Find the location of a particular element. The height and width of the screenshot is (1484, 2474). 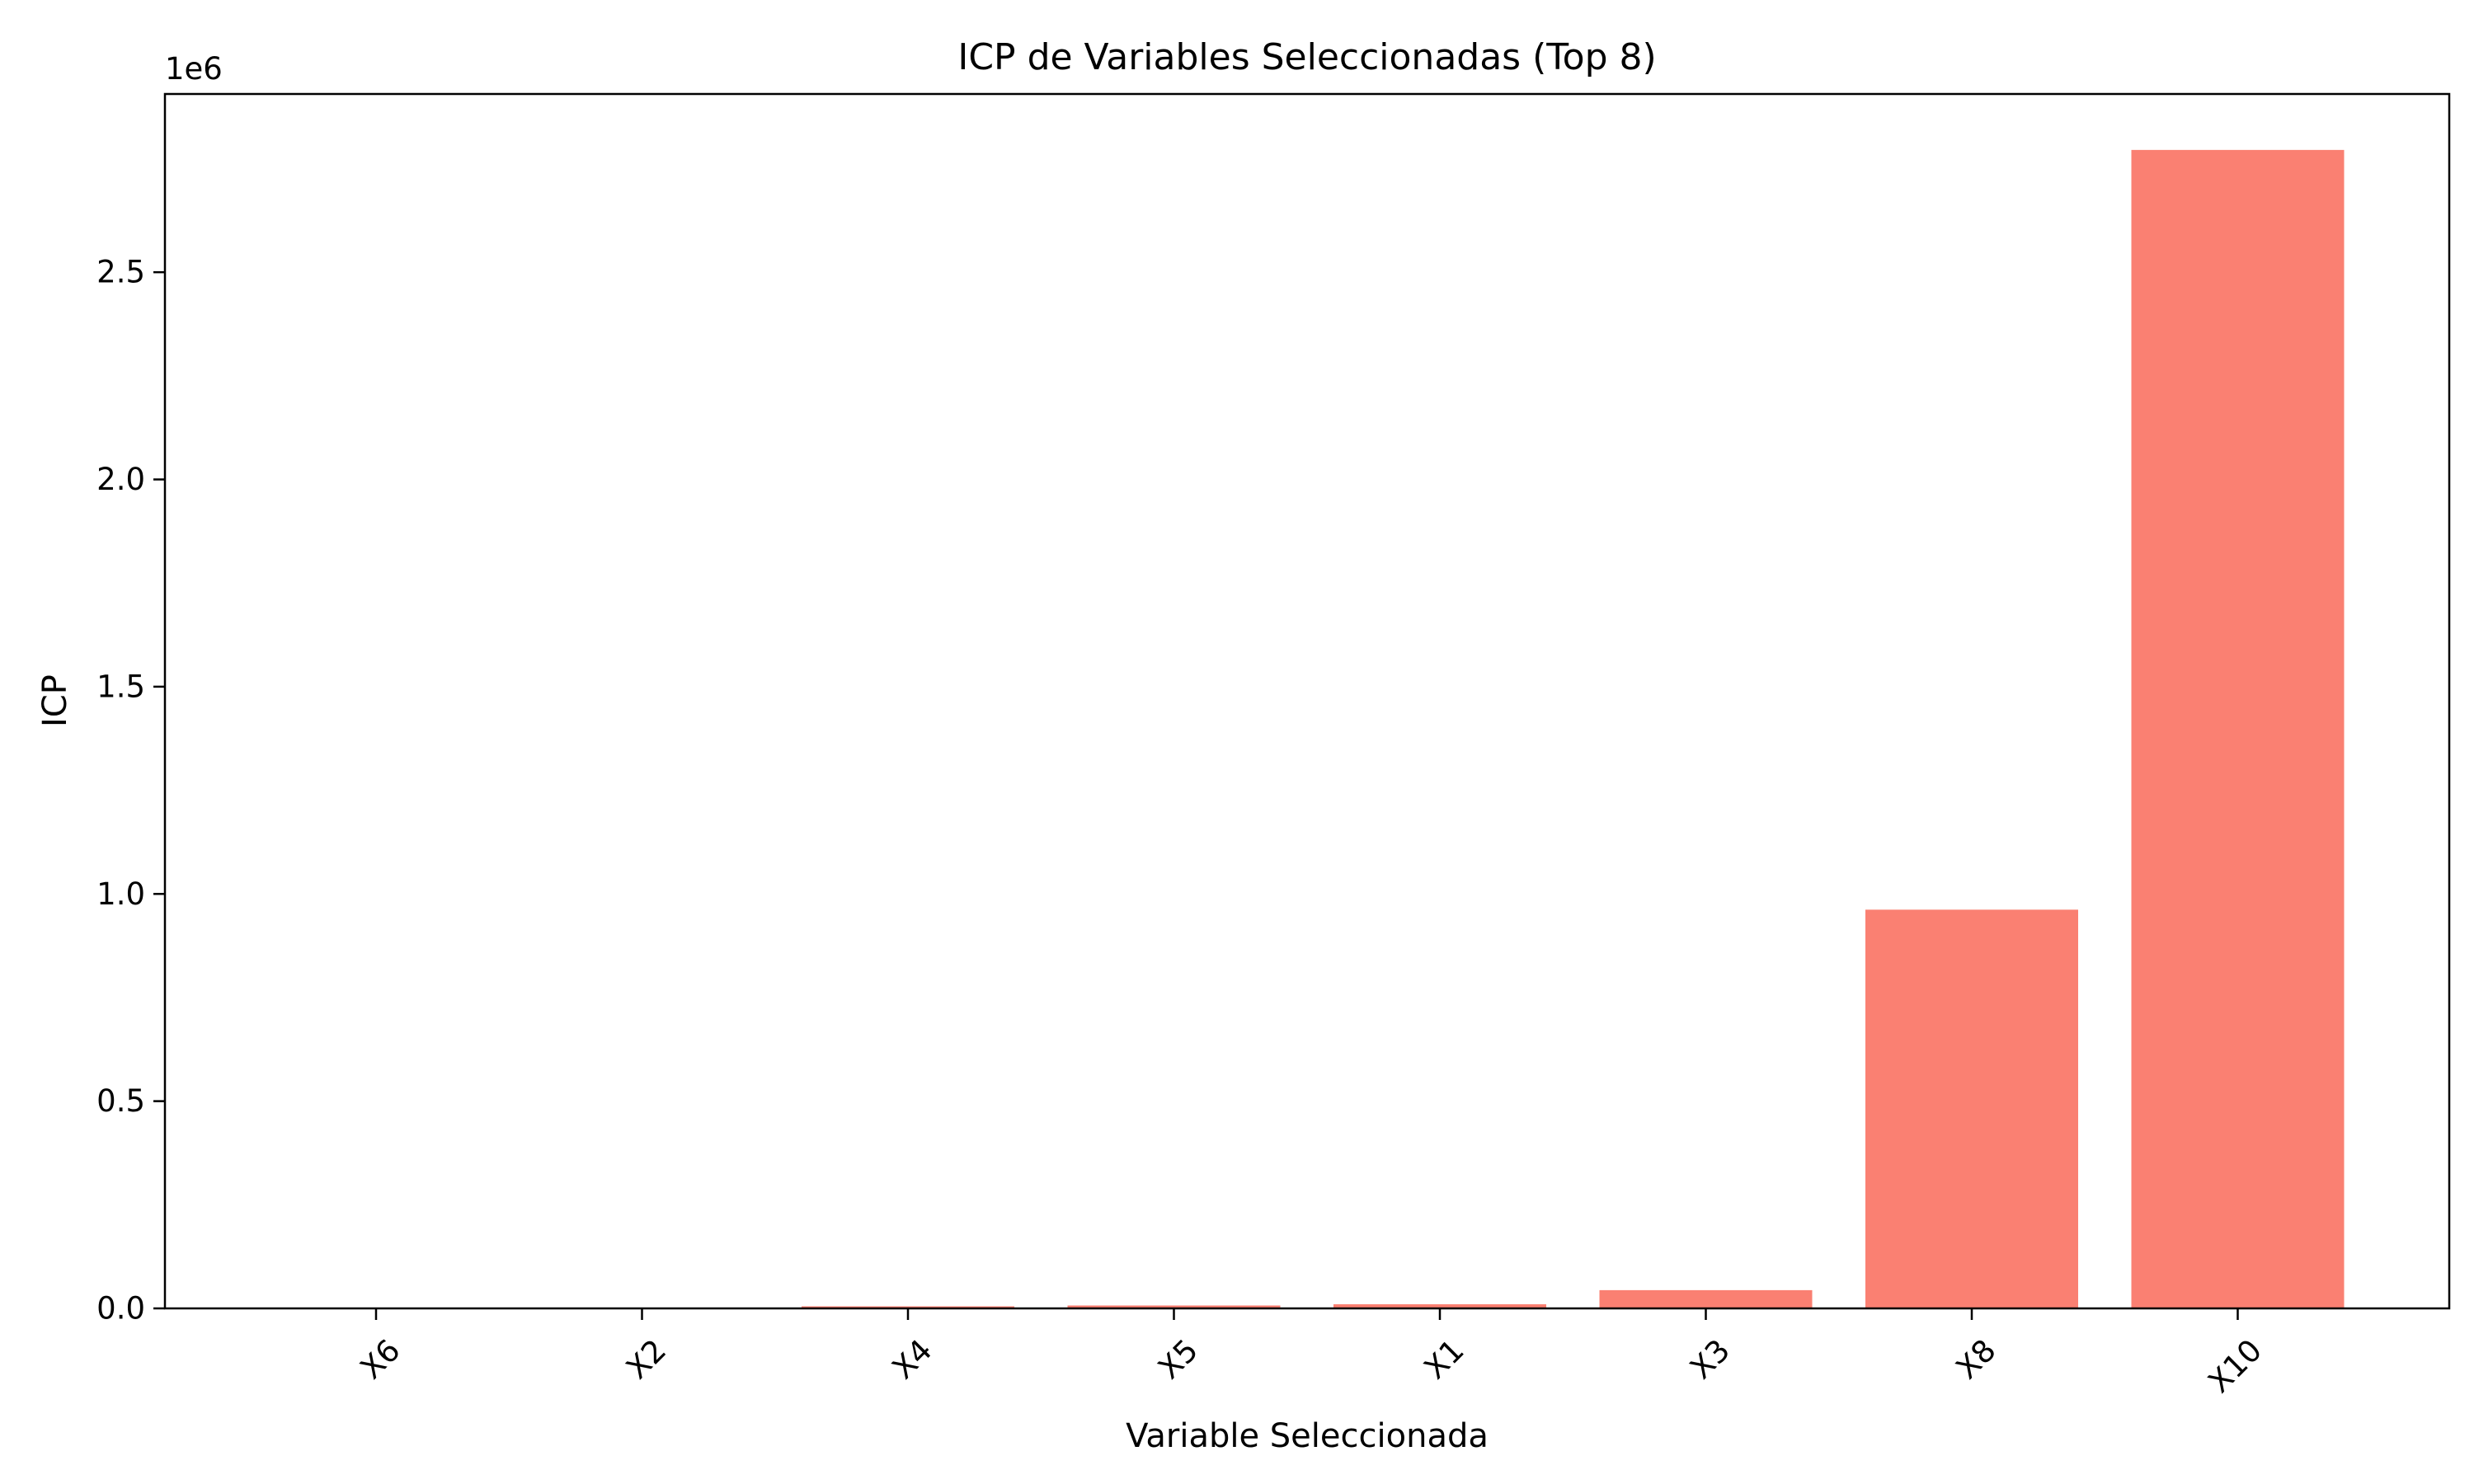

x-tick-label: X6 is located at coordinates (380, 1359).